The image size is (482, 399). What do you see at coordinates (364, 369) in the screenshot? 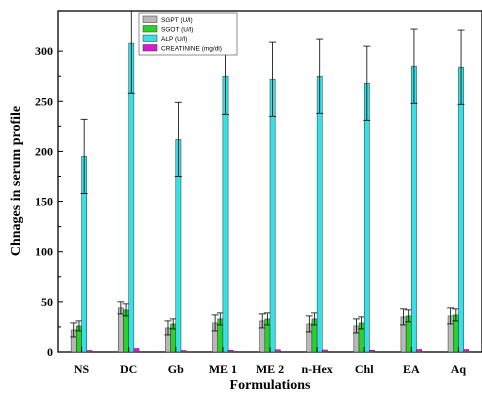
I see `x-tick-label: Chl` at bounding box center [364, 369].